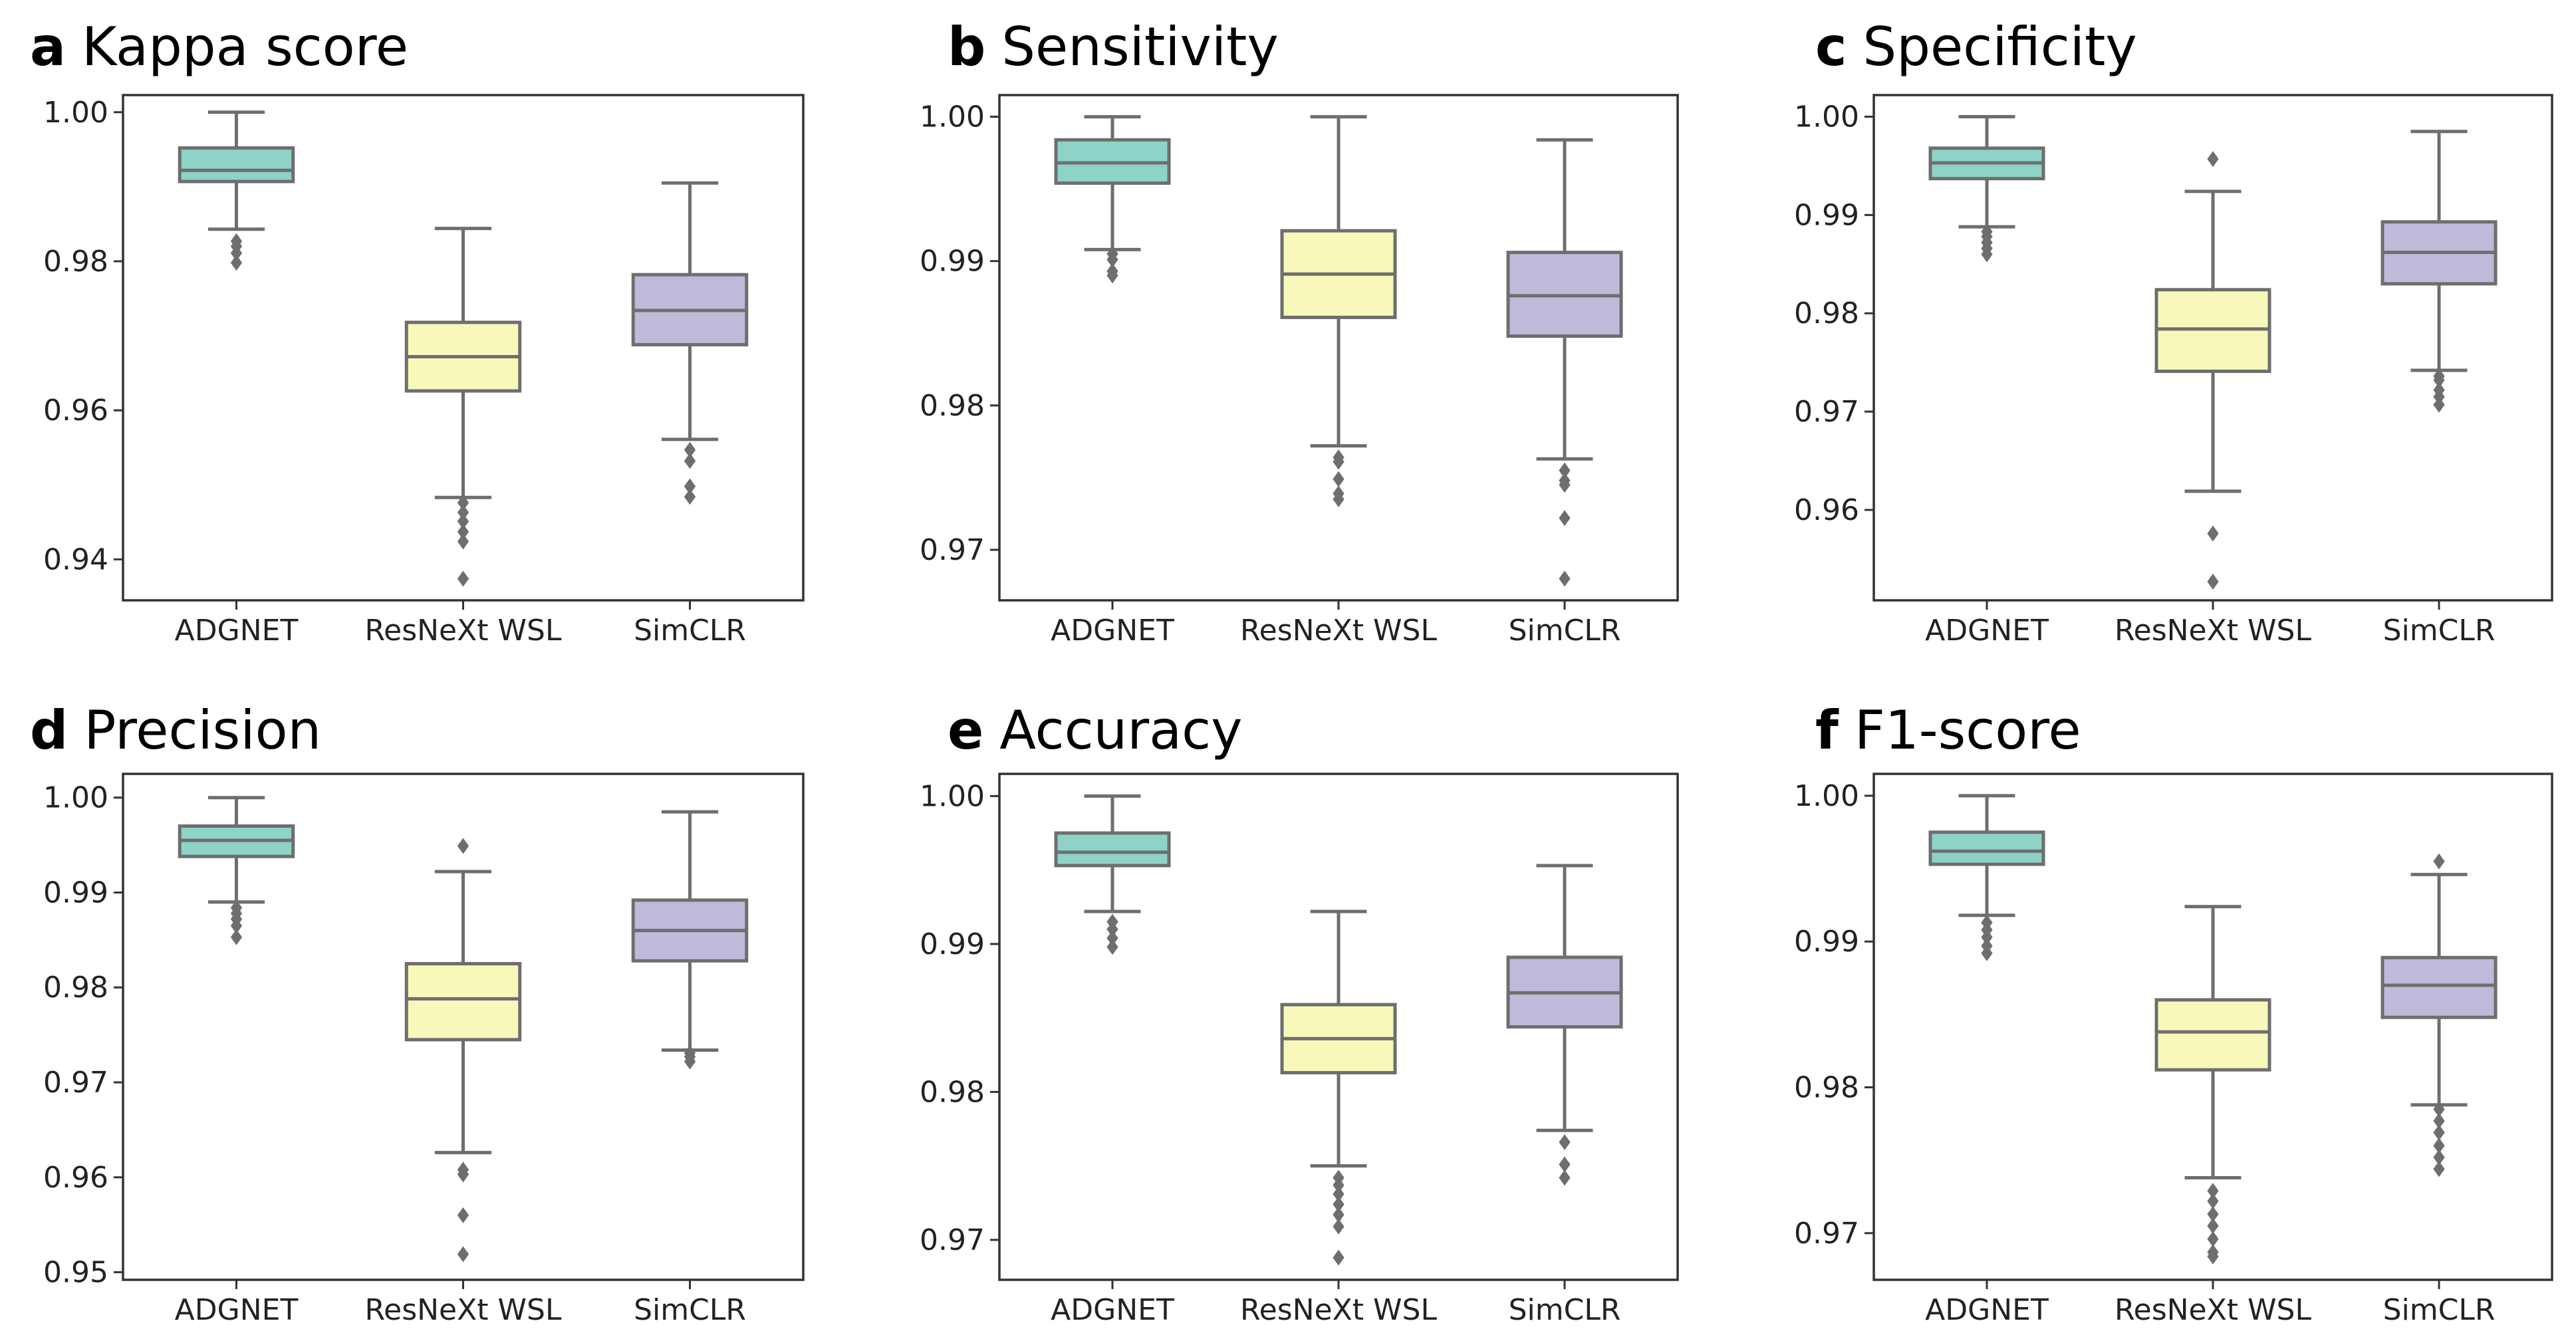 This screenshot has height=1329, width=2576. I want to click on panel-title: d Precision, so click(175, 730).